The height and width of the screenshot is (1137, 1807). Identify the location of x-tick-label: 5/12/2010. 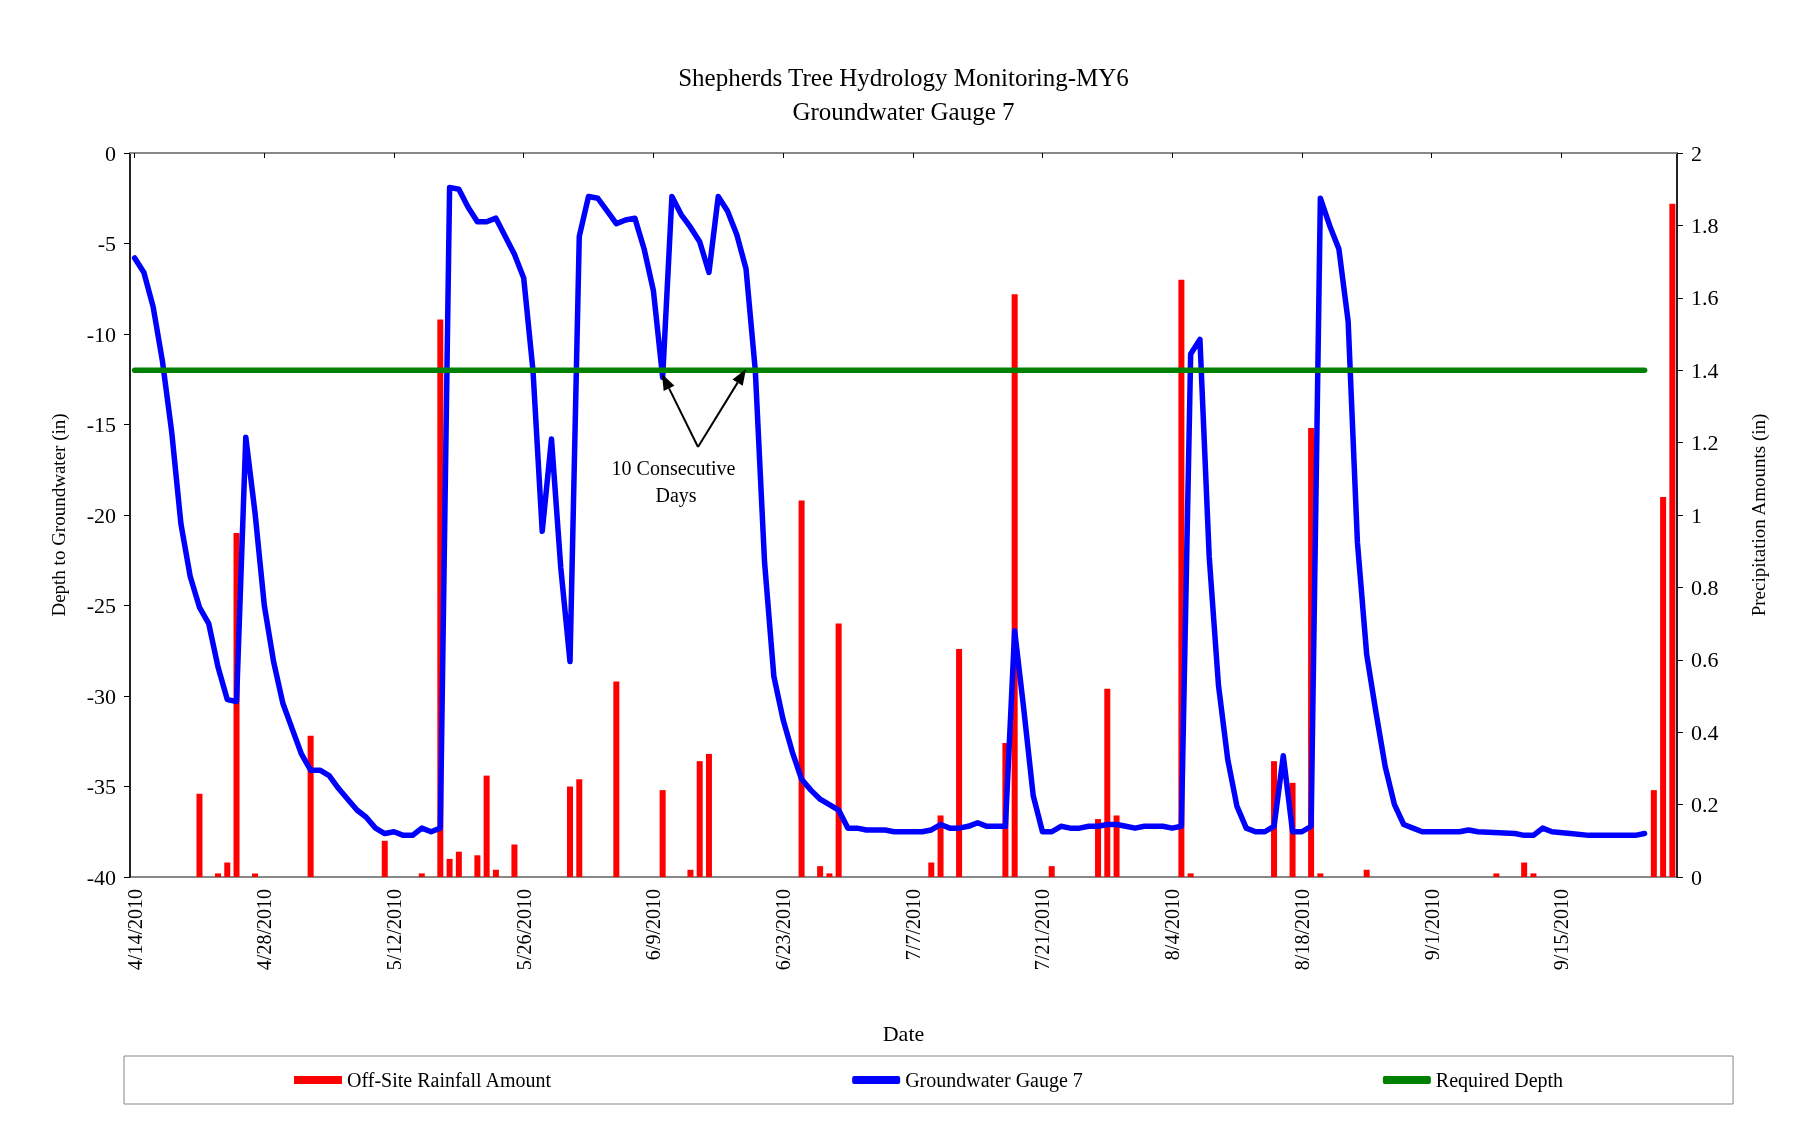
(394, 930).